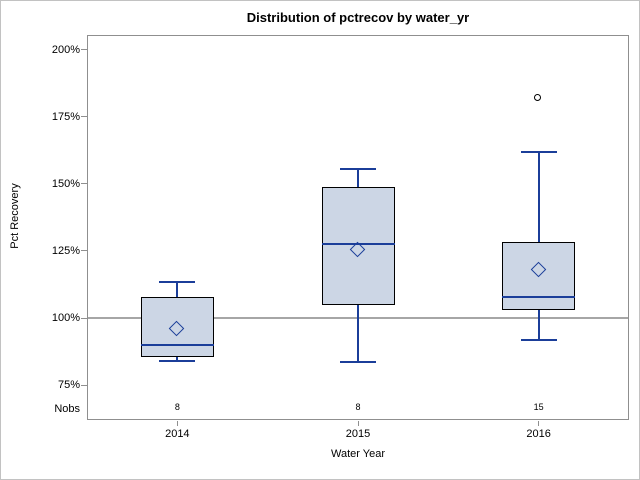 Image resolution: width=640 pixels, height=480 pixels. What do you see at coordinates (177, 434) in the screenshot?
I see `x-tick-label: 2014` at bounding box center [177, 434].